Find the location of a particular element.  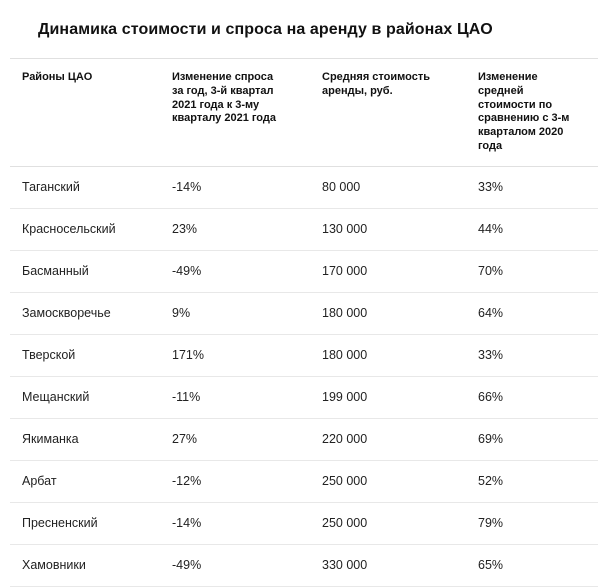

table-row: Хамовники -49% 330 000 65% is located at coordinates (304, 566).